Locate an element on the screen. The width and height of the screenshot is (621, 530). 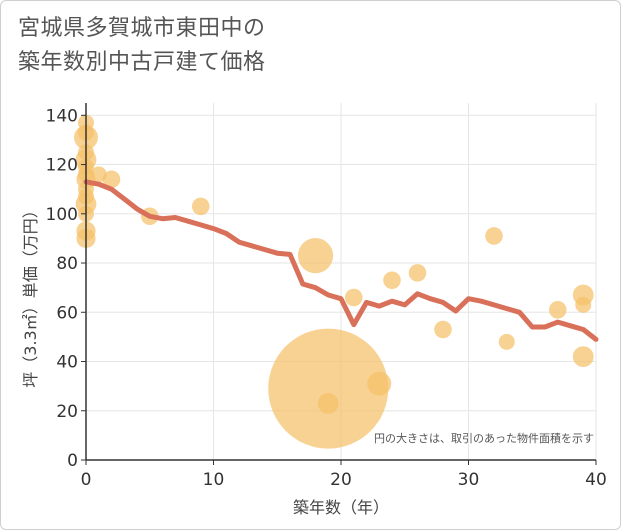
y-tick-label: 40 is located at coordinates (67, 363).